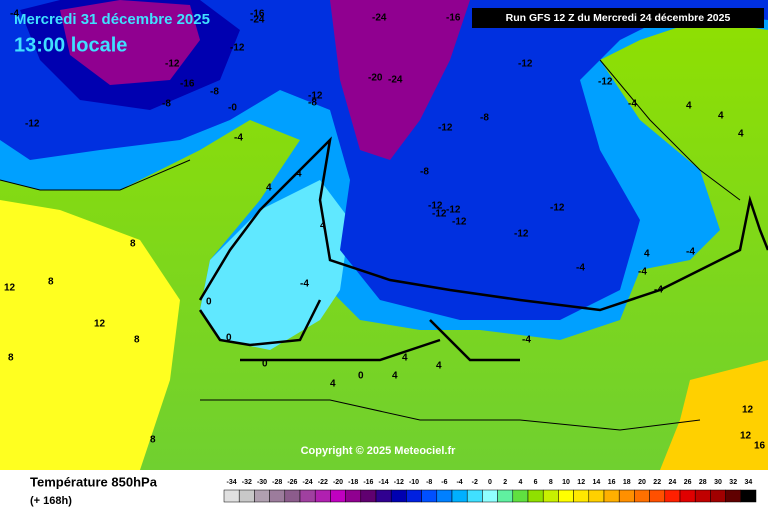 The image size is (768, 512). What do you see at coordinates (368, 482) in the screenshot?
I see `legend-label: -16` at bounding box center [368, 482].